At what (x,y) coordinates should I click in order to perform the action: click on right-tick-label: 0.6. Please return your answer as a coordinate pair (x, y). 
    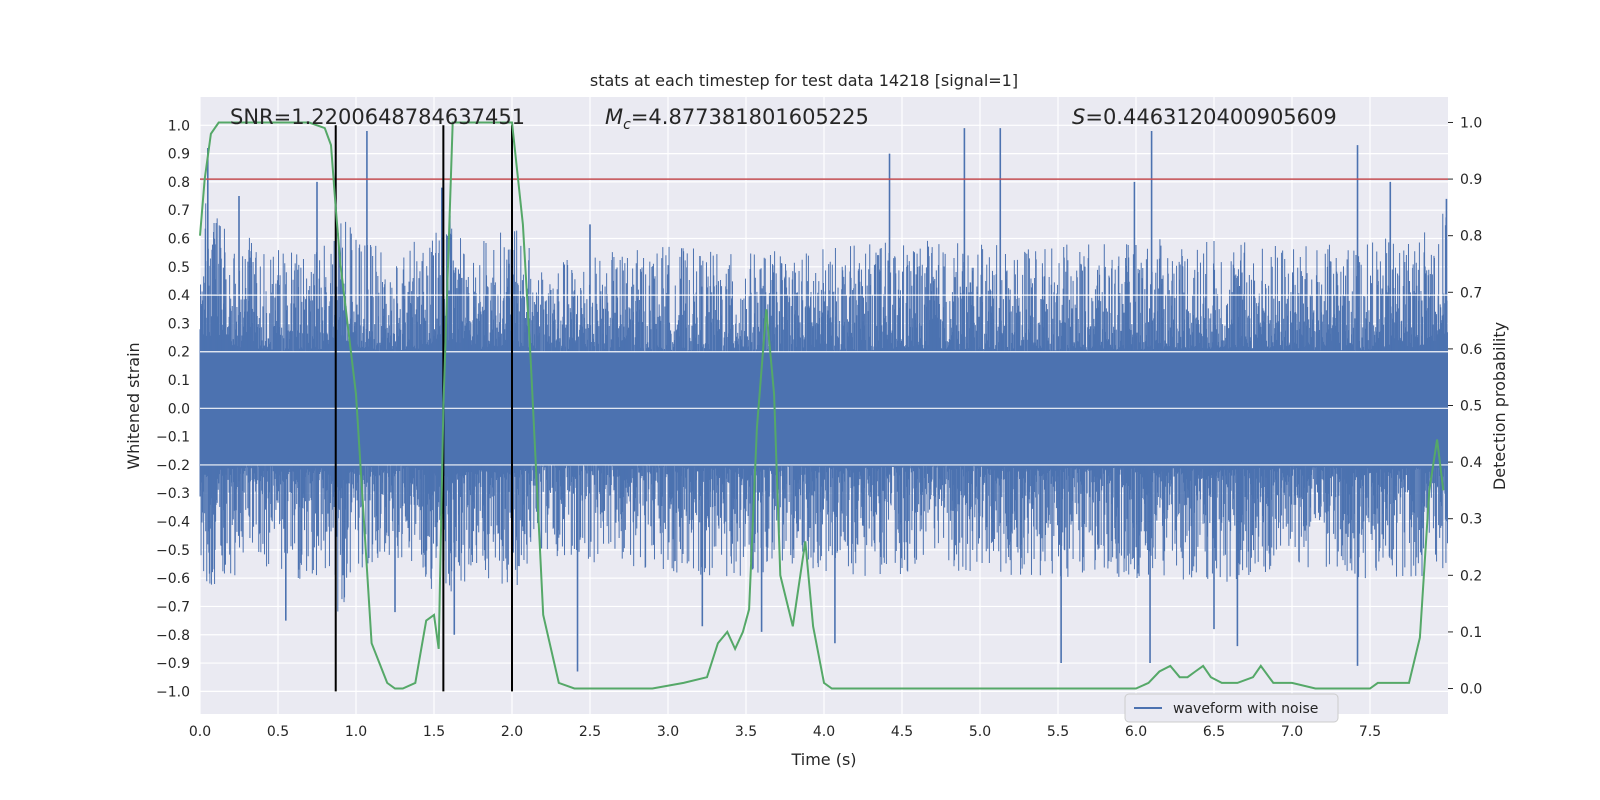
    Looking at the image, I should click on (1471, 350).